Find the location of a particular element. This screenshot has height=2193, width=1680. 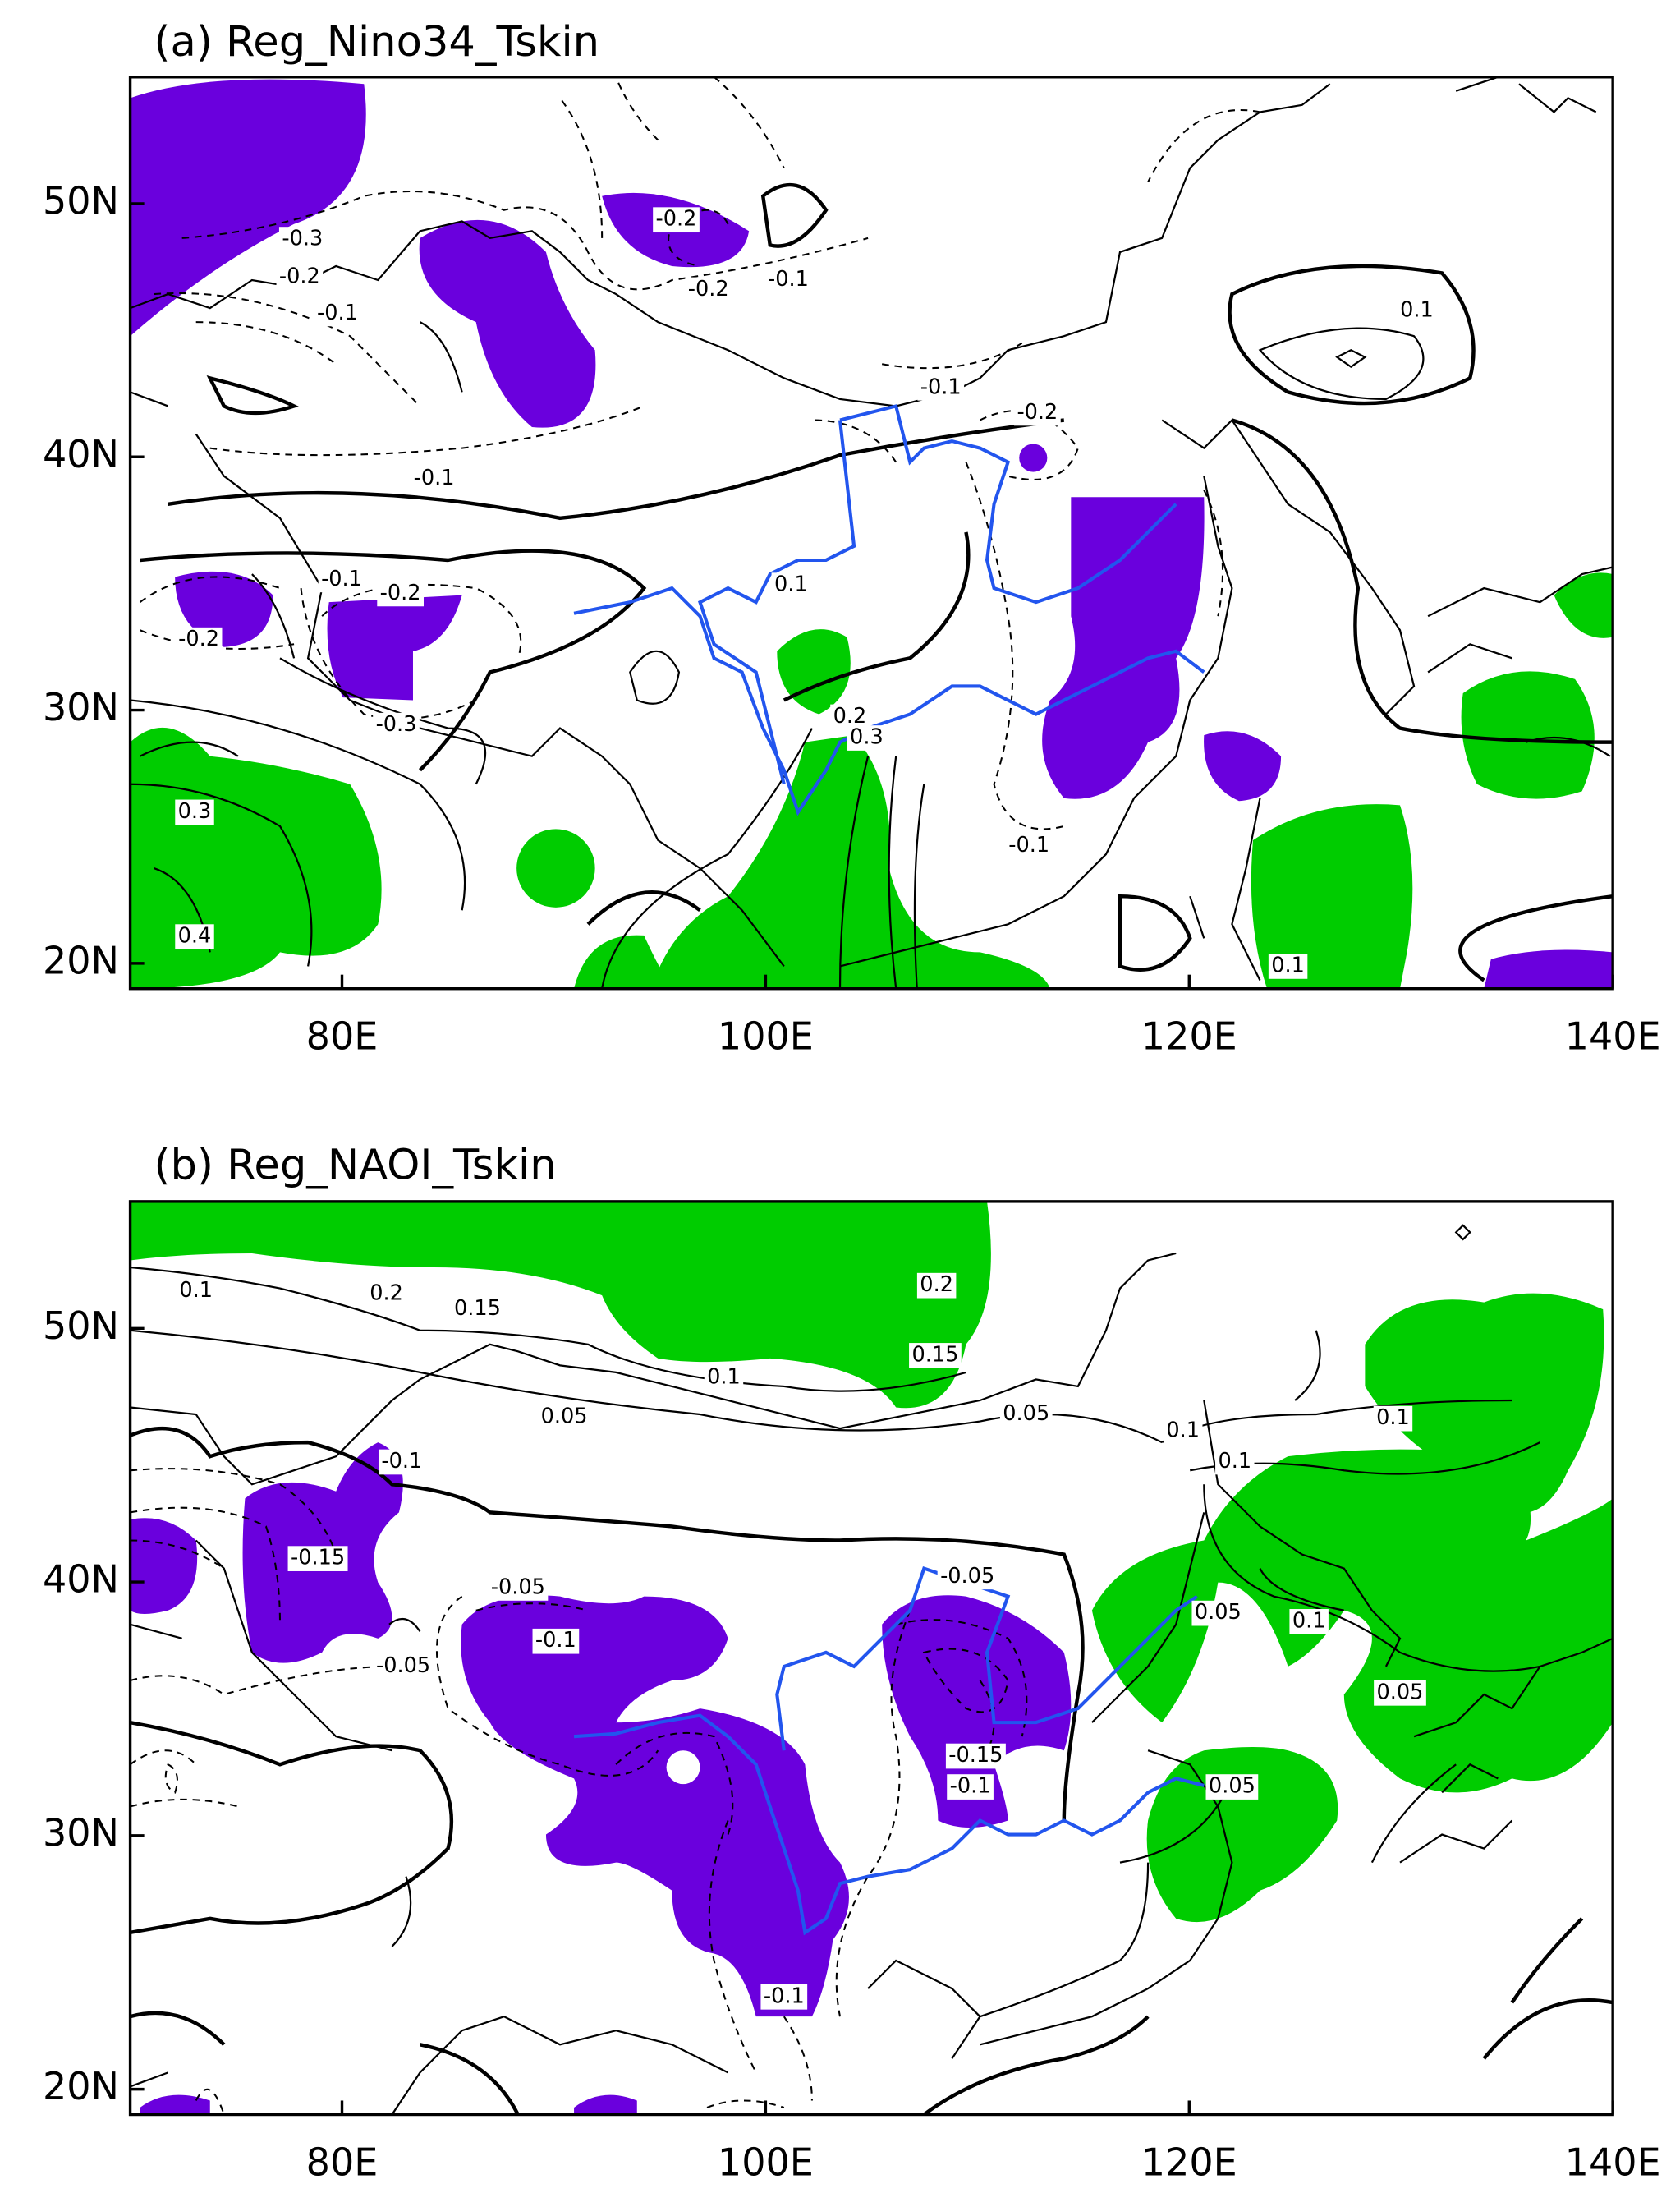

contour-label: 0.2 is located at coordinates (386, 1293).